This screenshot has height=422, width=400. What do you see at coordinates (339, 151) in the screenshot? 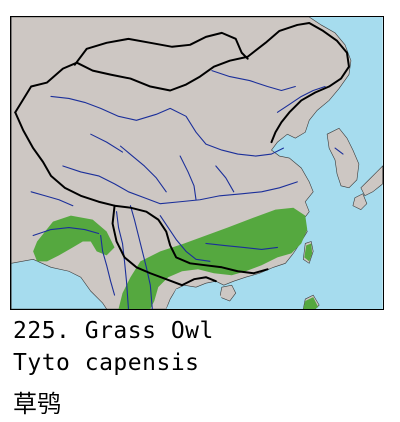
I see `river-korea` at bounding box center [339, 151].